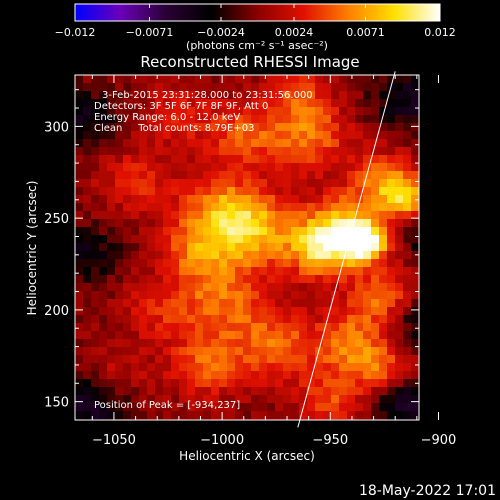 The image size is (500, 500). Describe the element at coordinates (257, 12) in the screenshot. I see `colorbar-ramp` at that location.